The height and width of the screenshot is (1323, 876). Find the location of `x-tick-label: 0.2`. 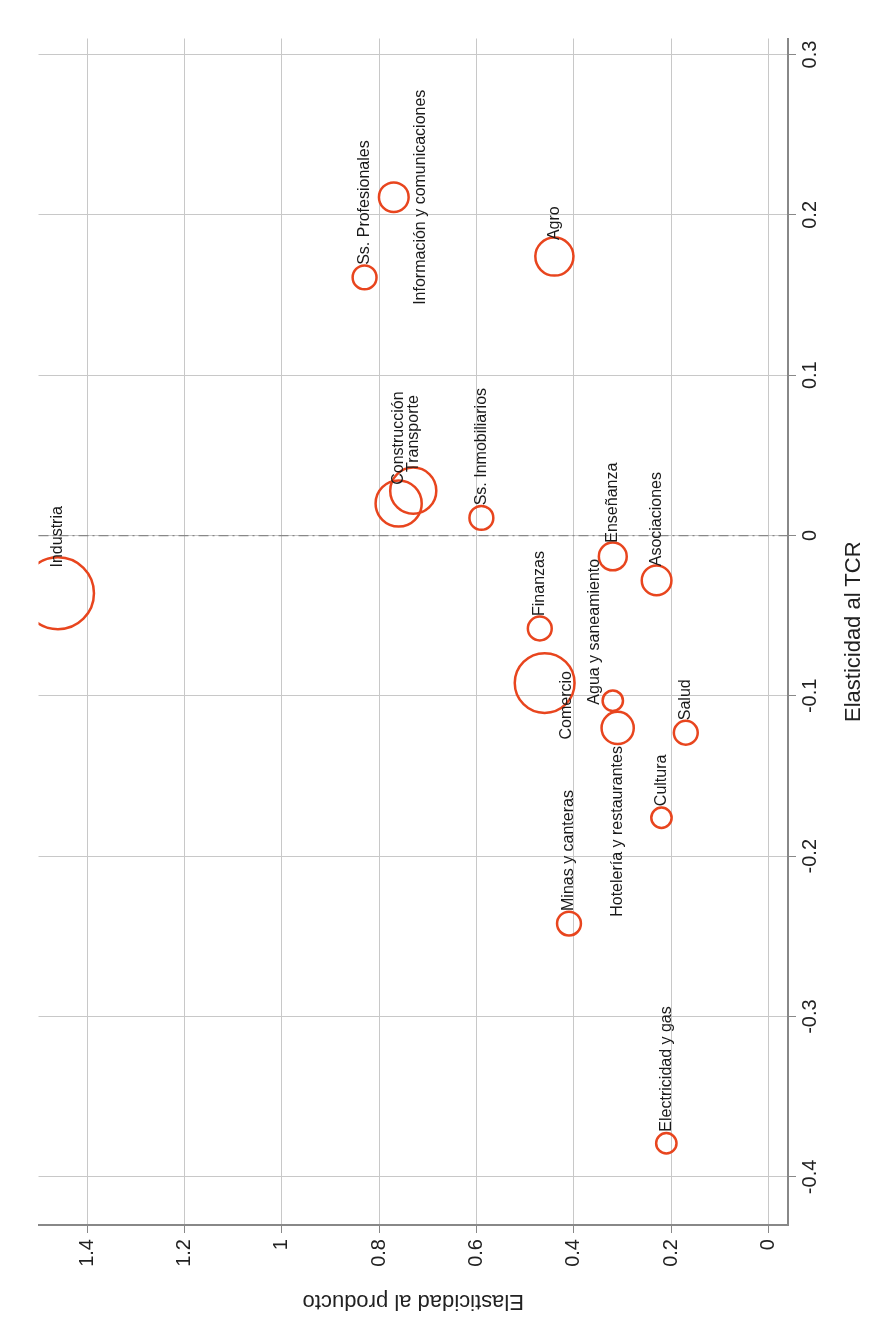

x-tick-label: 0.2 is located at coordinates (669, 1253).